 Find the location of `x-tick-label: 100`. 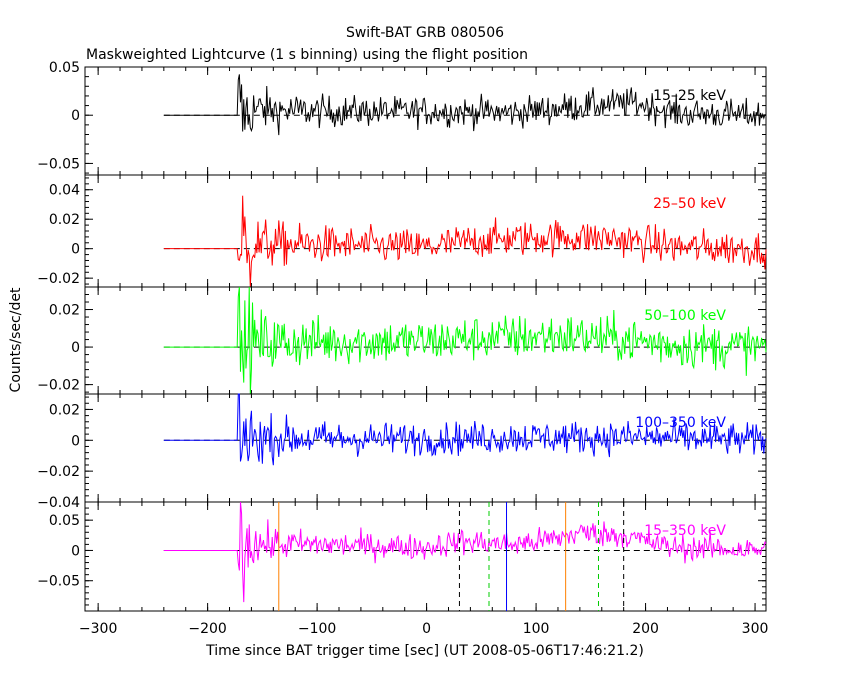

x-tick-label: 100 is located at coordinates (536, 629).